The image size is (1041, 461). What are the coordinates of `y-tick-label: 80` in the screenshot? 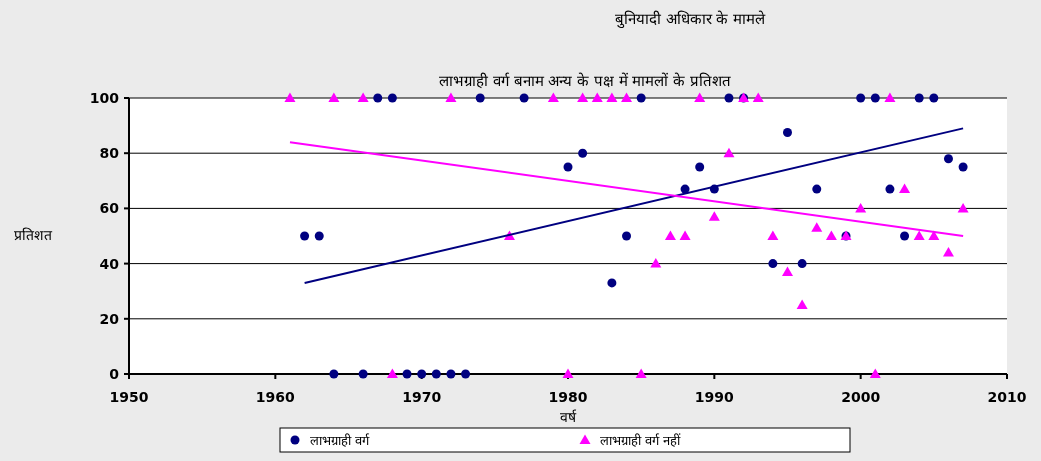 It's located at (109, 153).